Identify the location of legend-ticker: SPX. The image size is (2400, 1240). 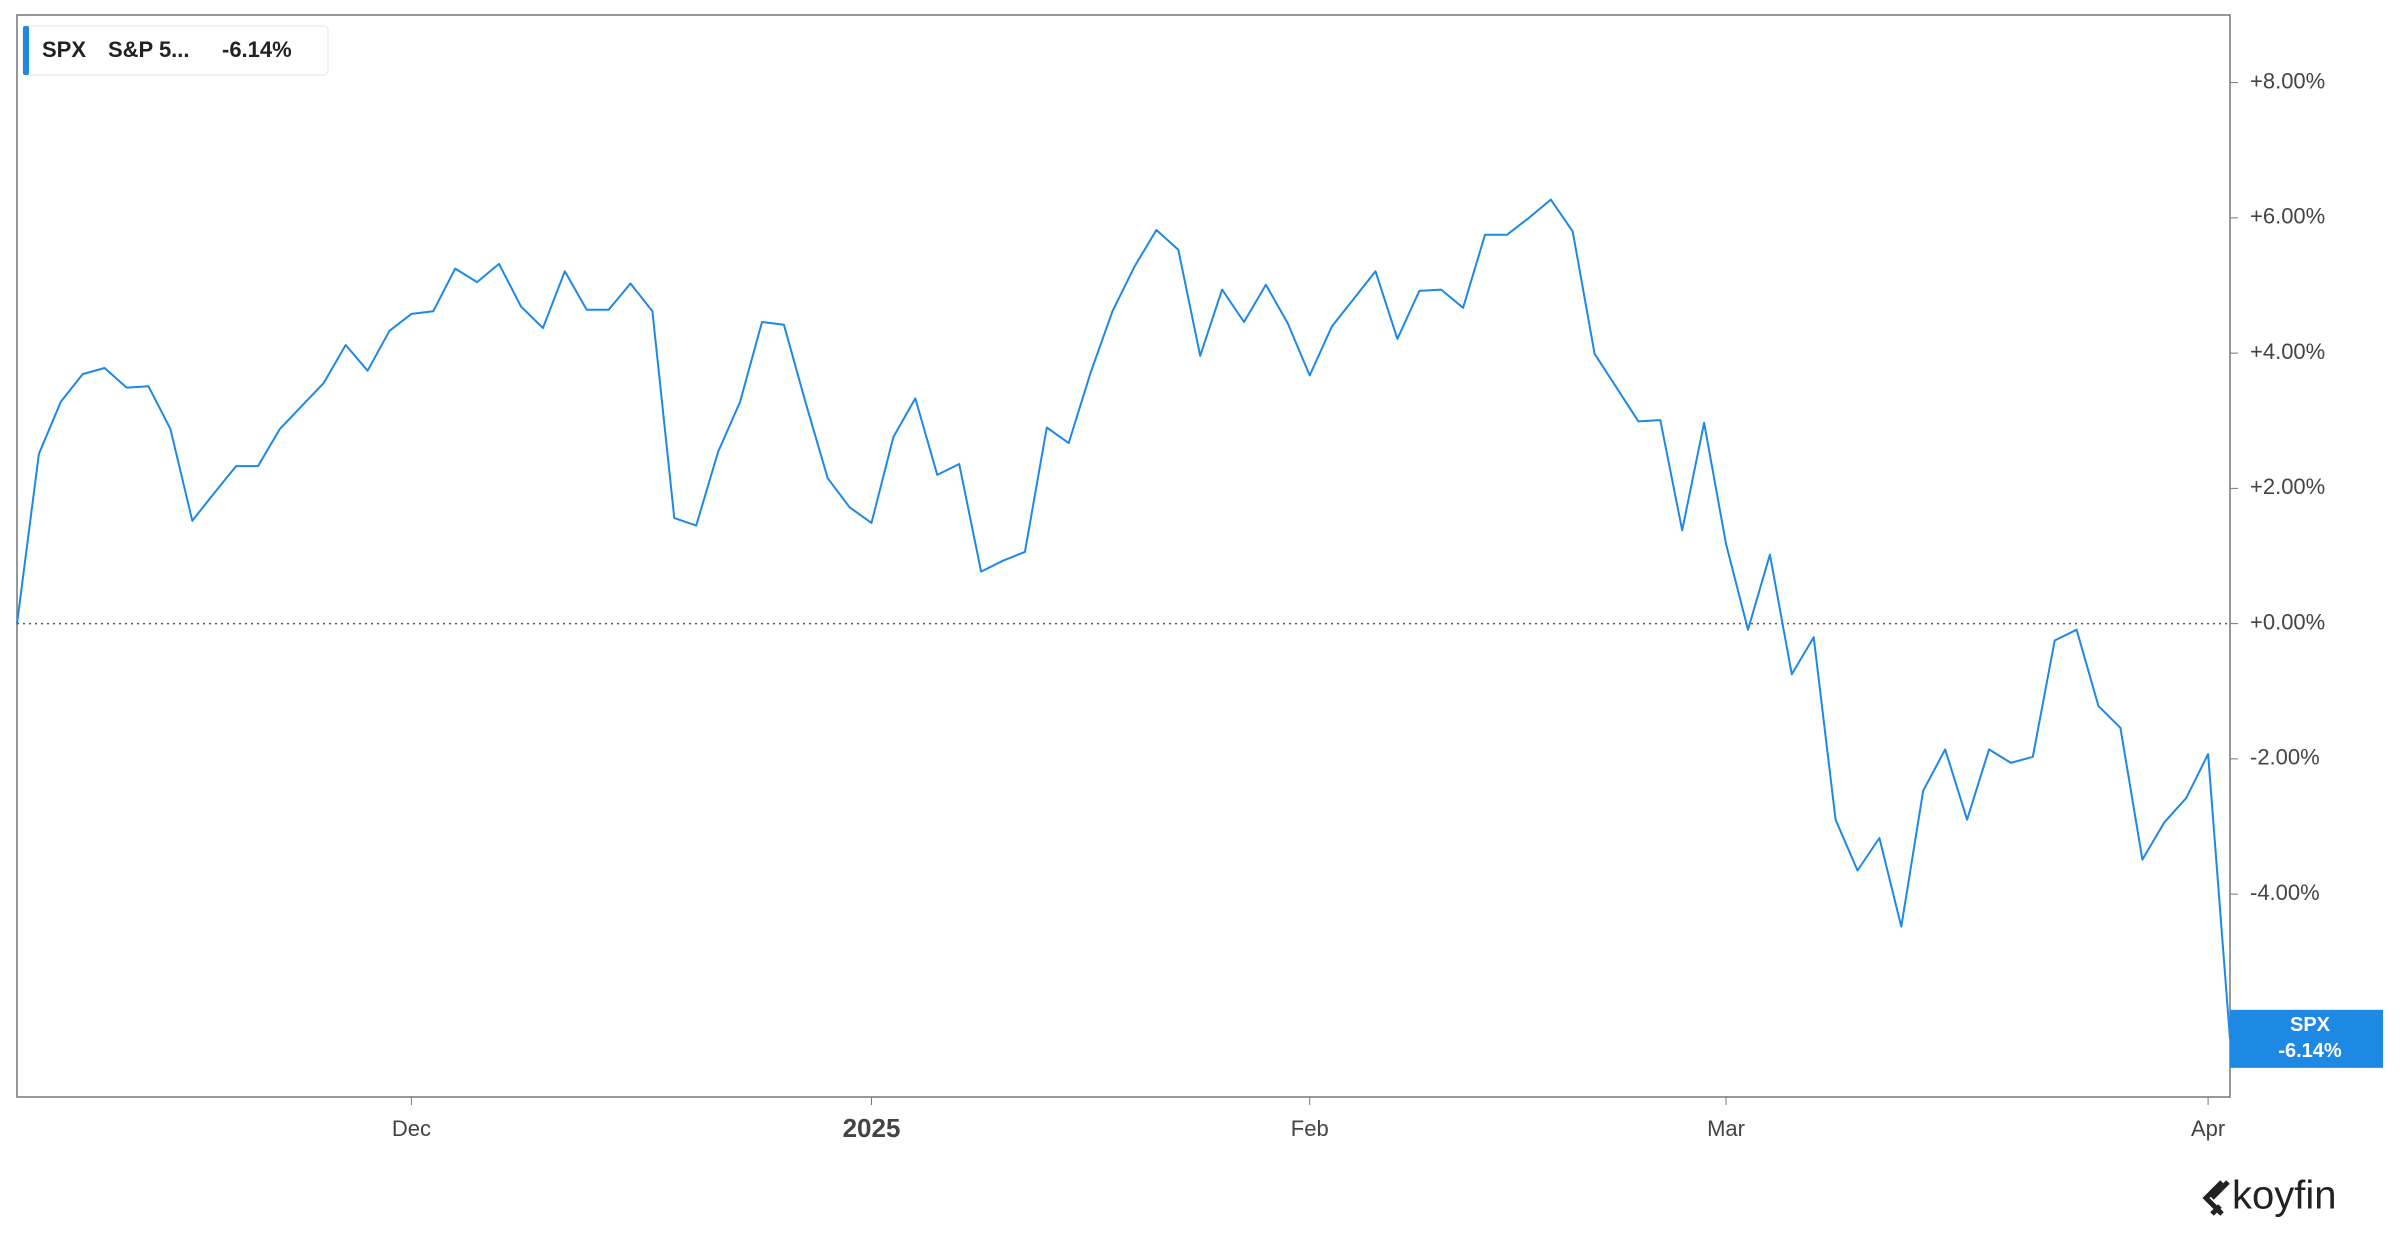
(64, 49).